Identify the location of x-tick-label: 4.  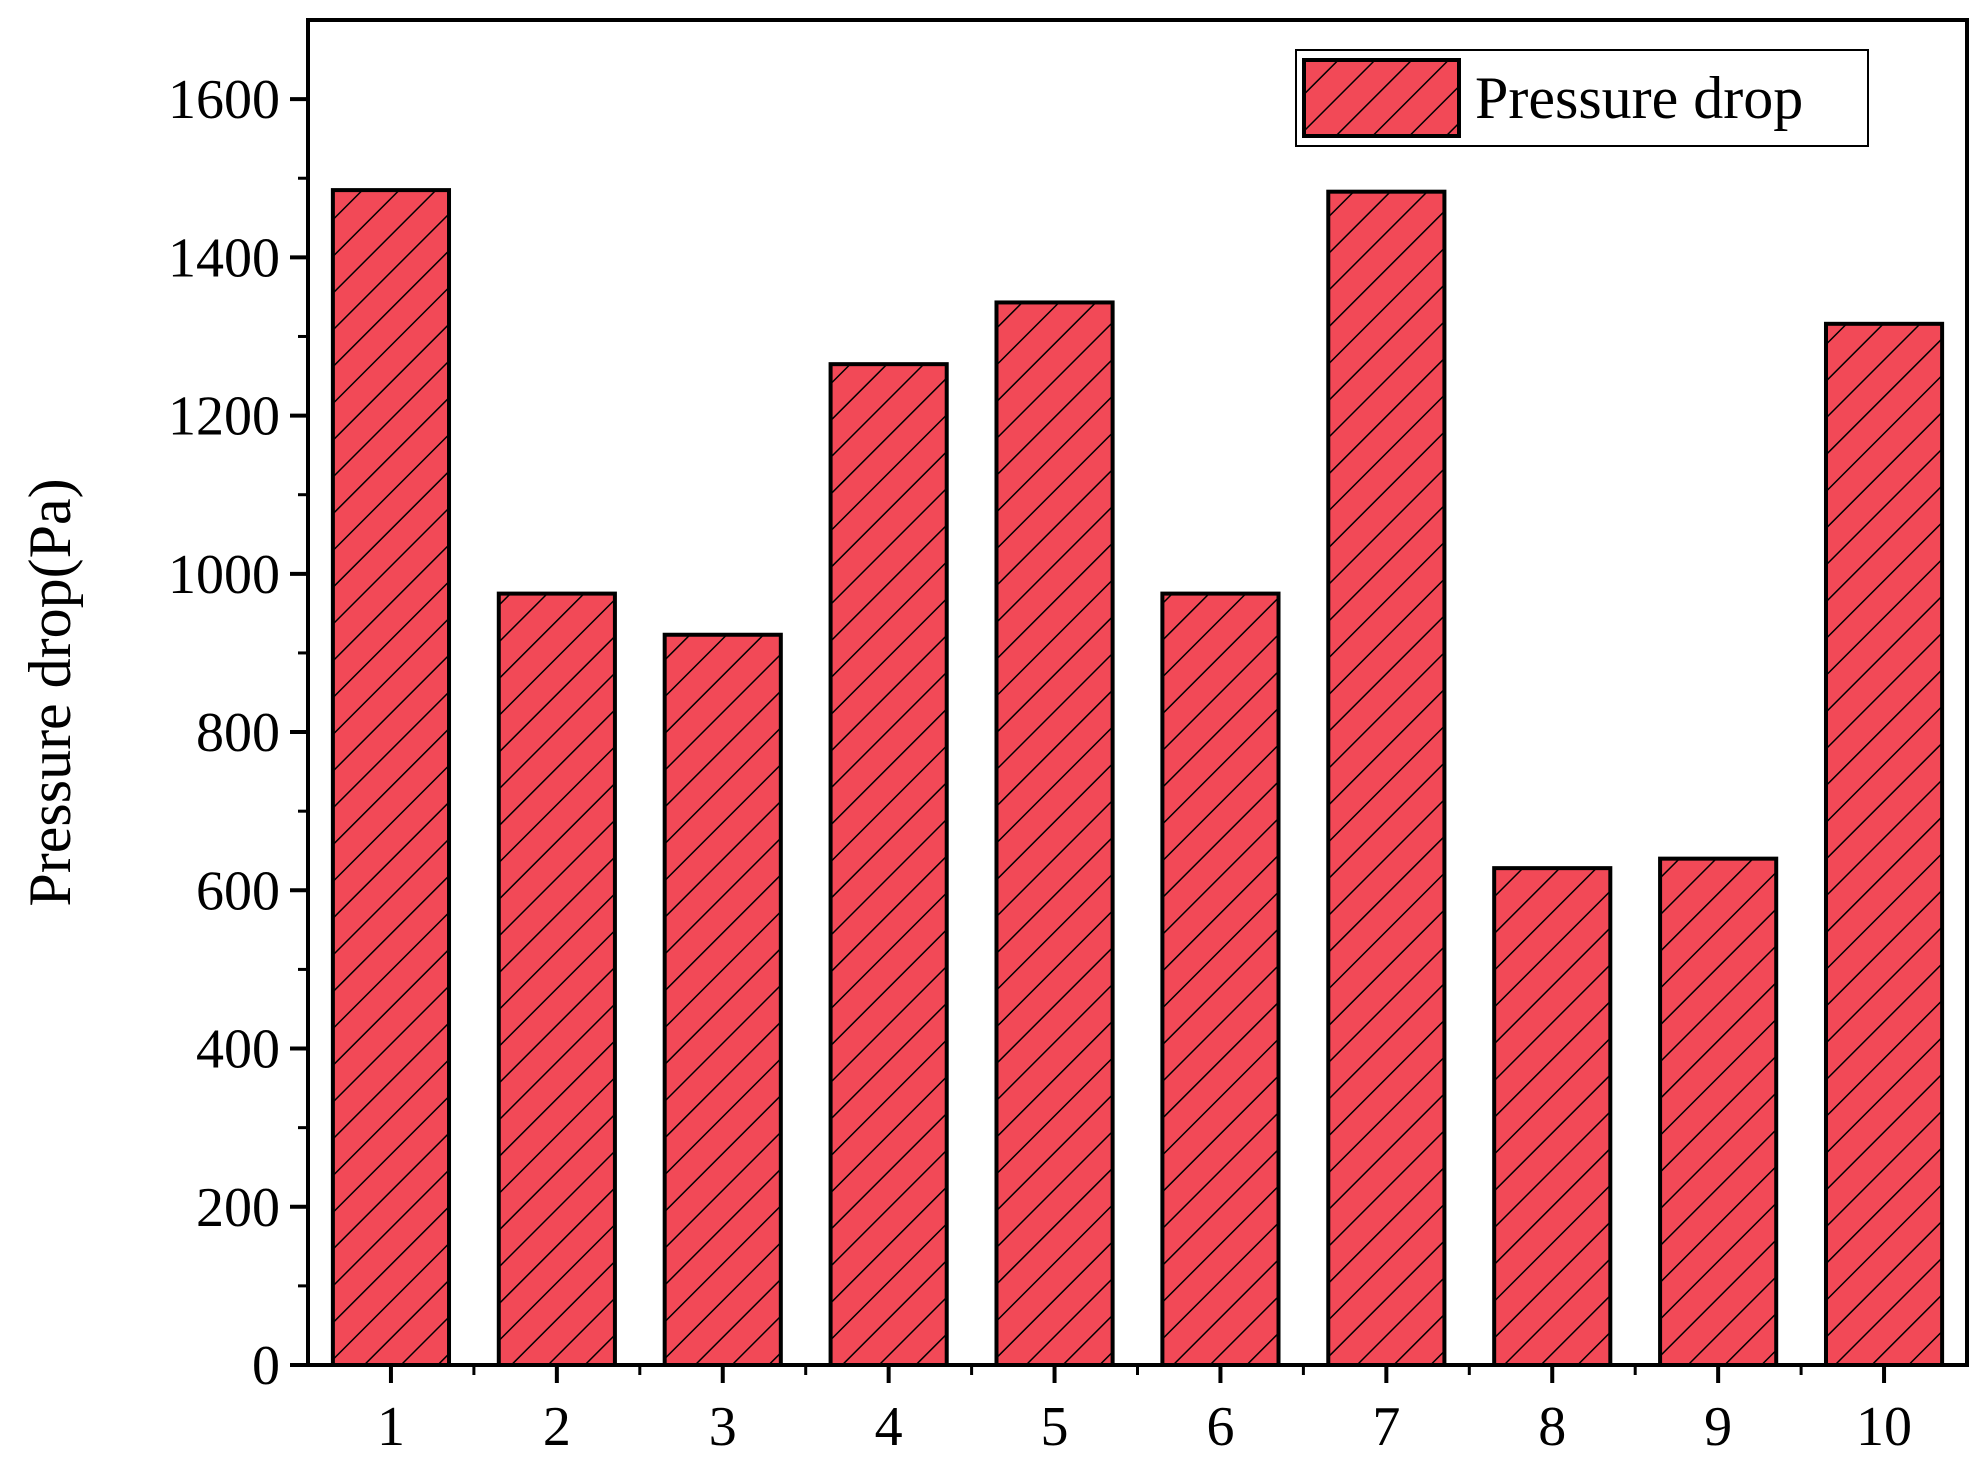
(889, 1427).